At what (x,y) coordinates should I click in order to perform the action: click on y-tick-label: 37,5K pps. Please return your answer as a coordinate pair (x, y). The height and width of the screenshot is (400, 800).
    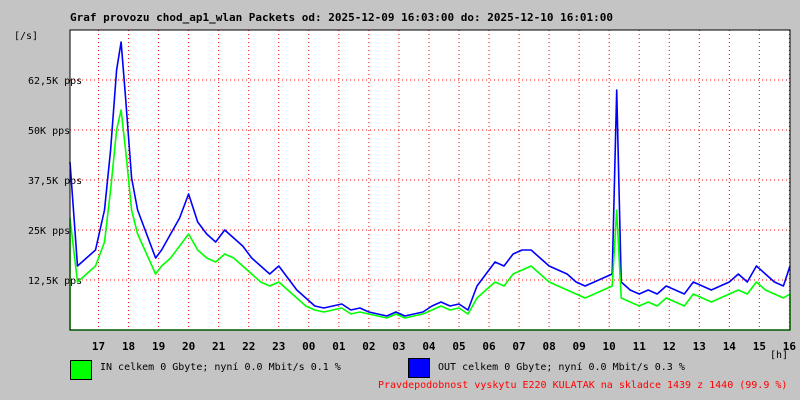
    Looking at the image, I should click on (55, 181).